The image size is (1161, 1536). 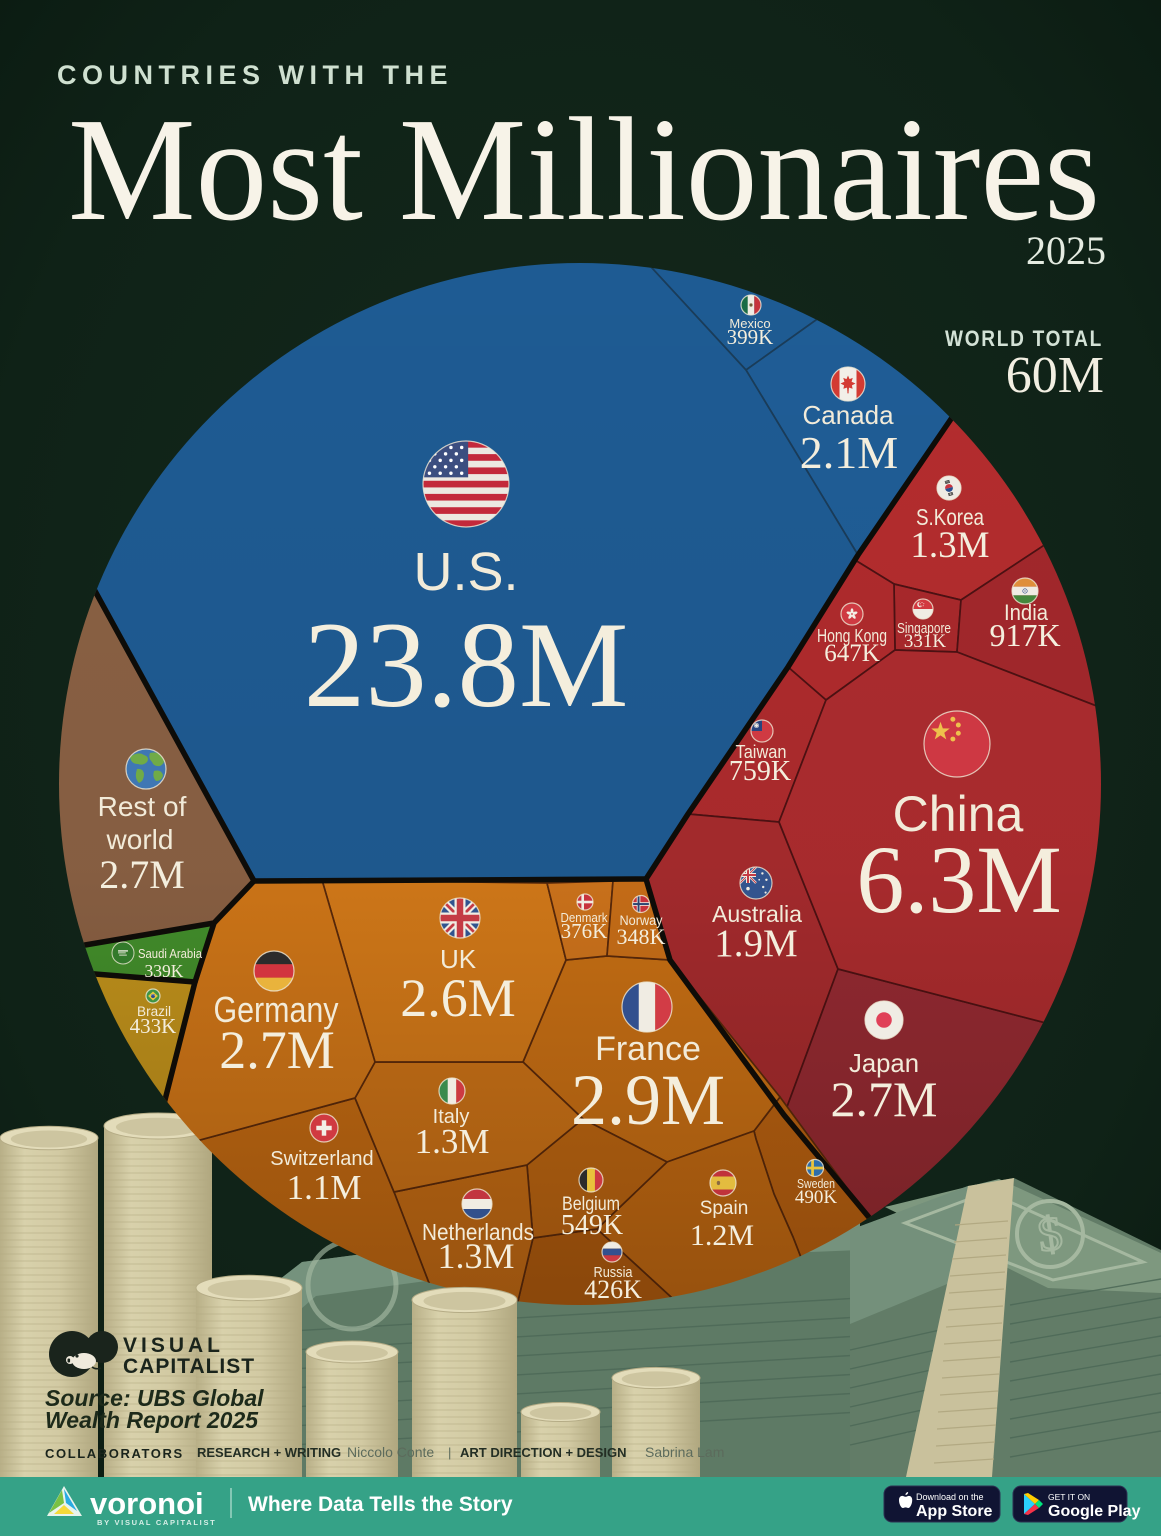 I want to click on svg-text: 339K, so click(x=164, y=971).